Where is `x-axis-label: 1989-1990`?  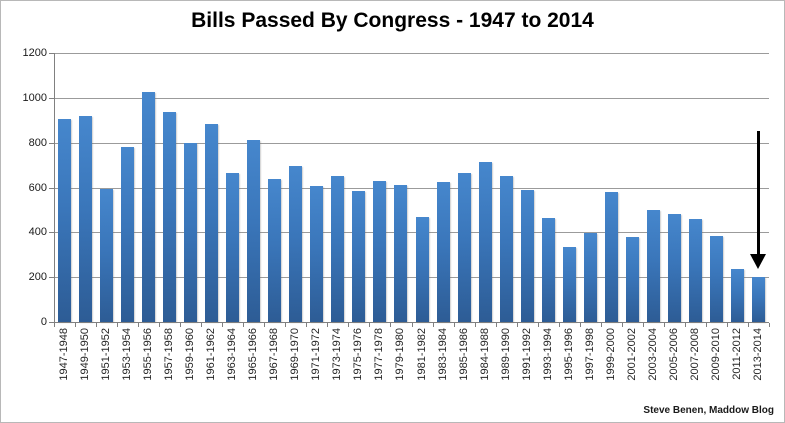
x-axis-label: 1989-1990 is located at coordinates (505, 354).